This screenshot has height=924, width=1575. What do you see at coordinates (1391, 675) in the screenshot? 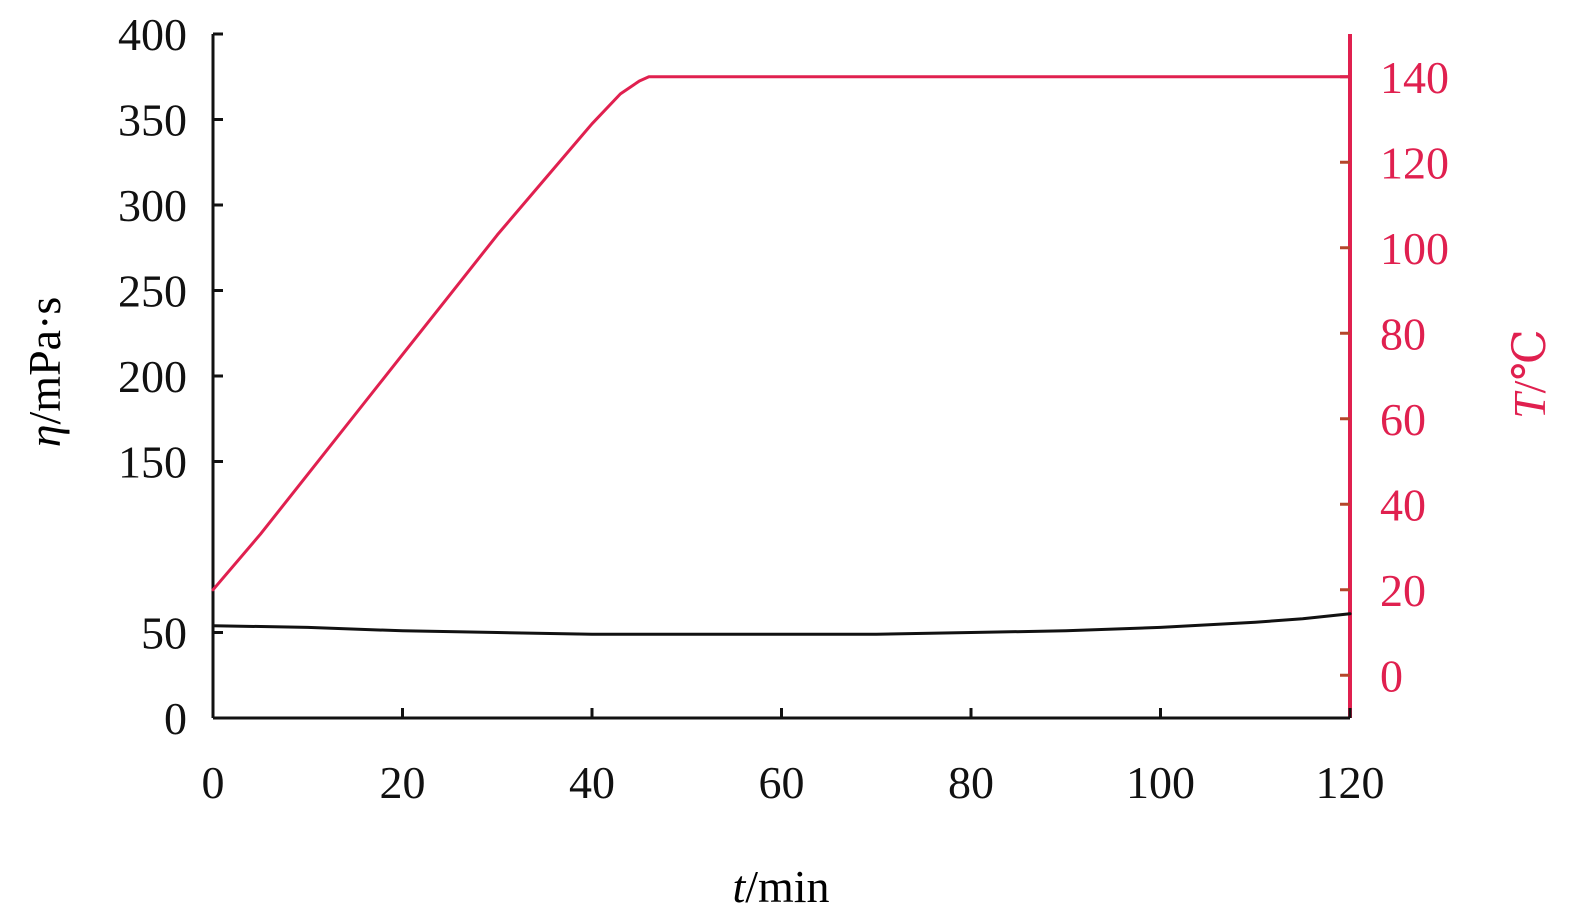
I see `right-y-tick-label: 0` at bounding box center [1391, 675].